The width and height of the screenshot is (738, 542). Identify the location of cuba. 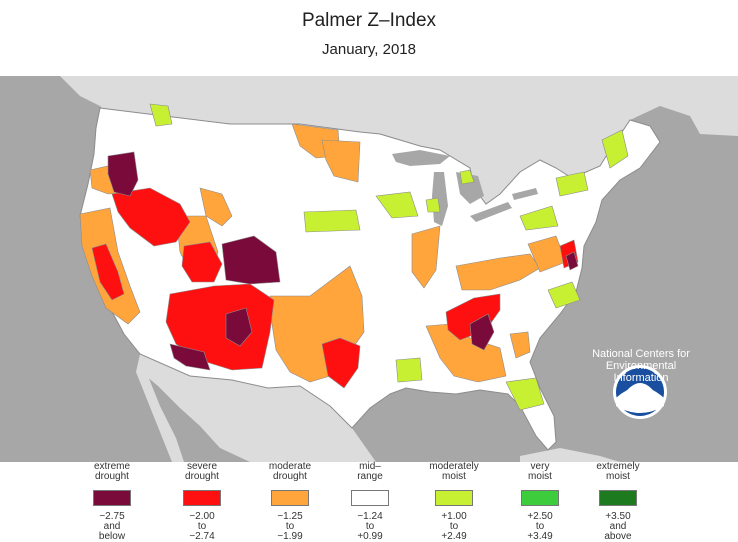
(570, 455).